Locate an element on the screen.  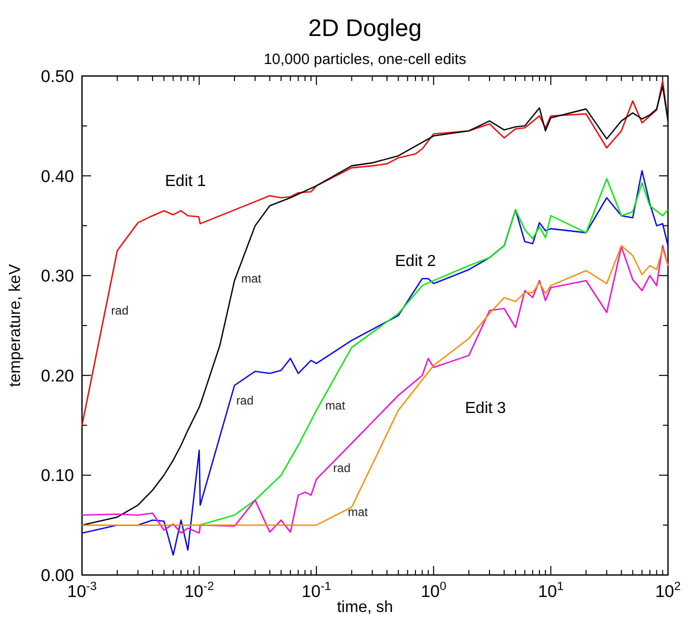
annotation: Edit 1 is located at coordinates (185, 181).